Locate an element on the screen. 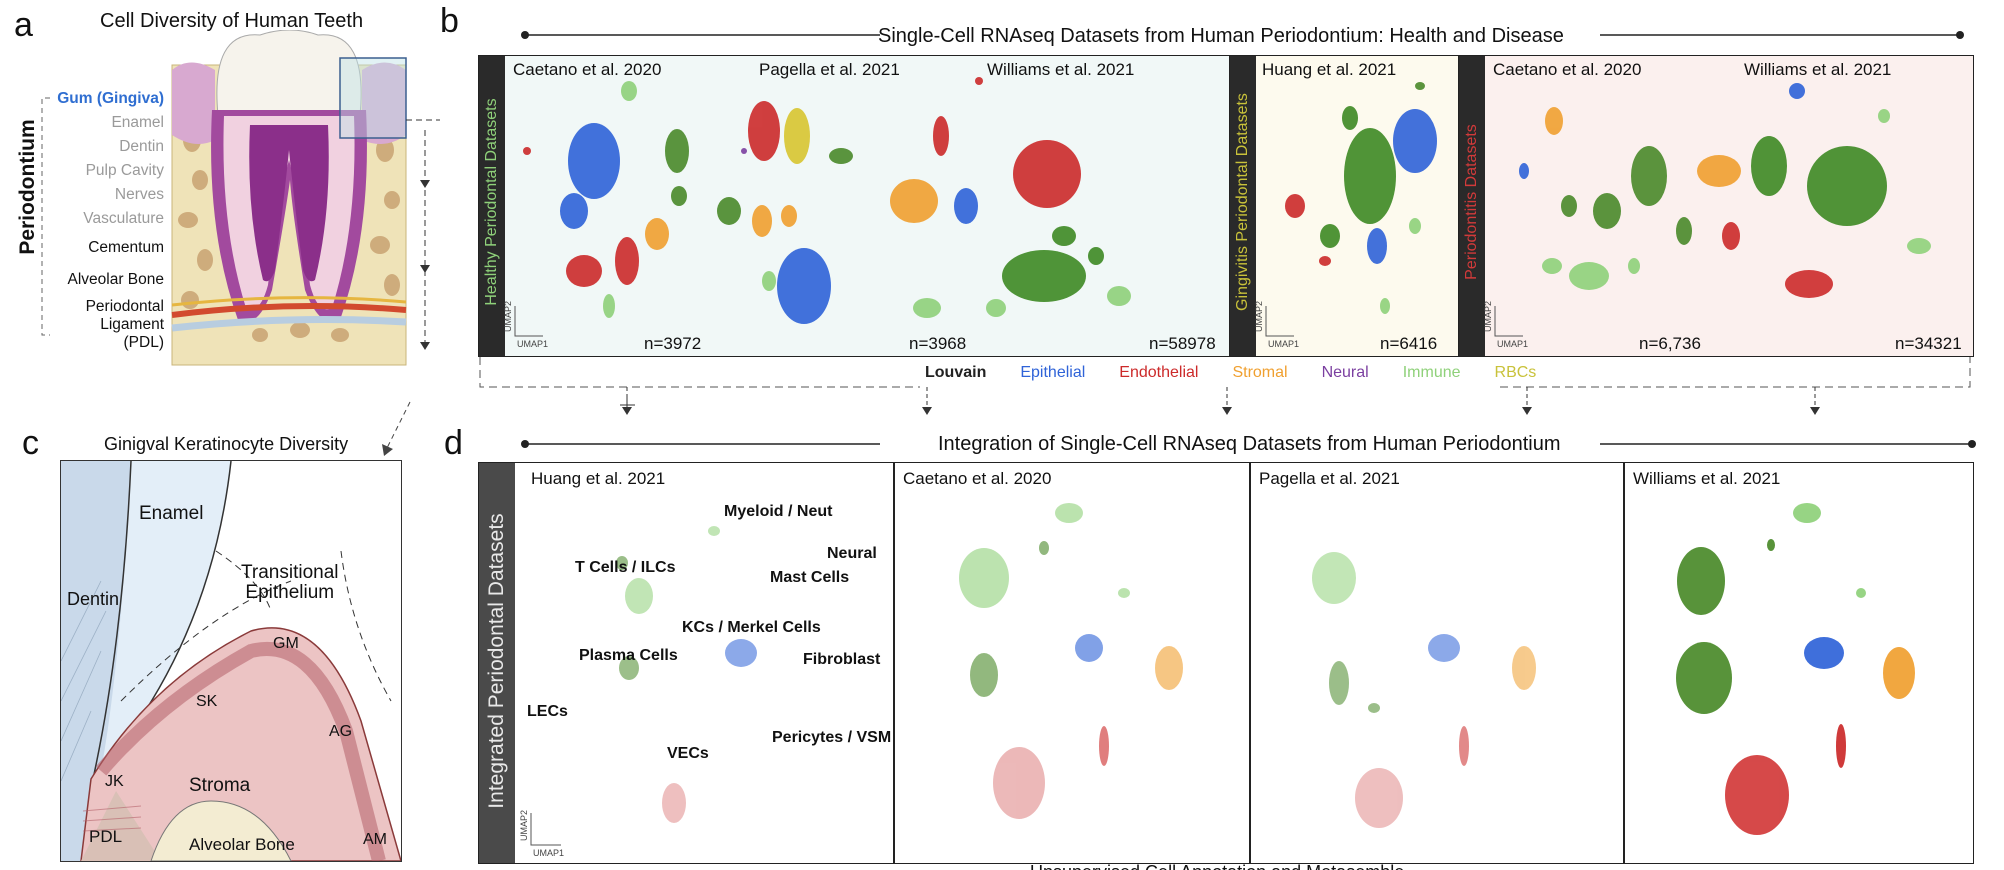  dataset-huang-gingivitis: Huang et al. 2021 is located at coordinates (1329, 69).